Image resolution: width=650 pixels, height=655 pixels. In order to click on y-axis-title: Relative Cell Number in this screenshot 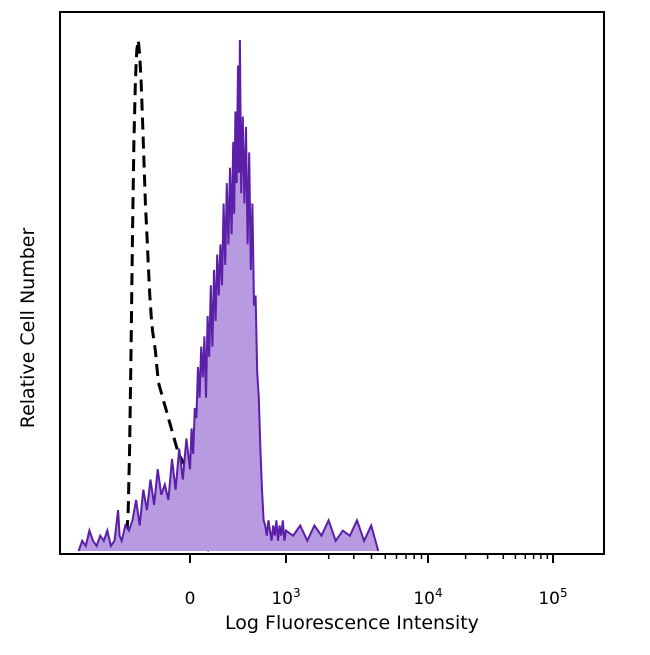, I will do `click(28, 328)`.